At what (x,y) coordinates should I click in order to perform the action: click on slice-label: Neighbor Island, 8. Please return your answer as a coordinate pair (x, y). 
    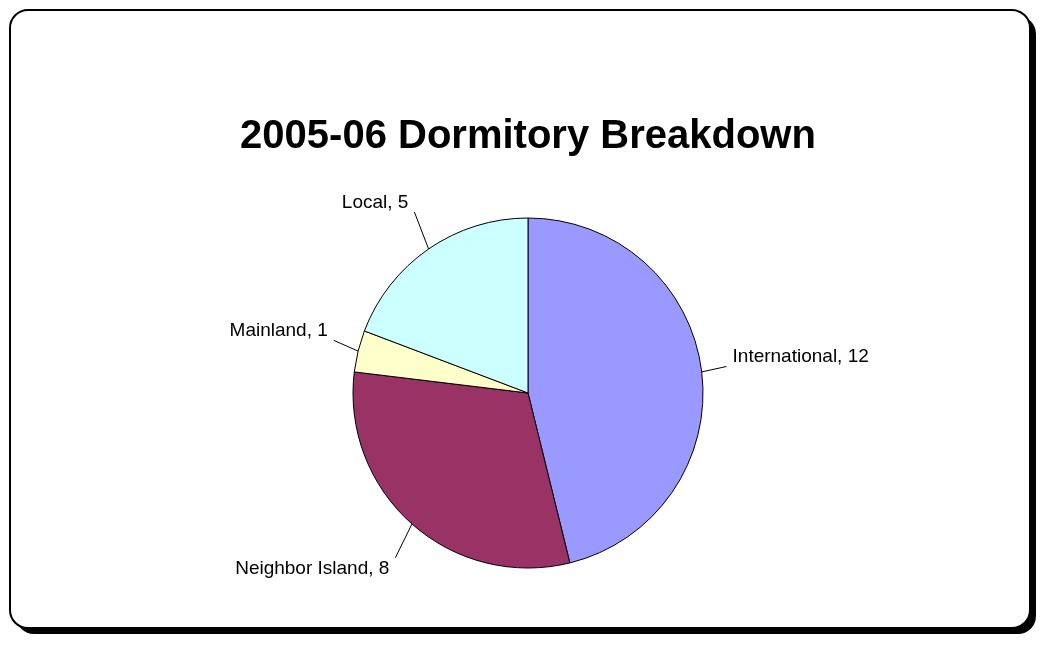
    Looking at the image, I should click on (312, 567).